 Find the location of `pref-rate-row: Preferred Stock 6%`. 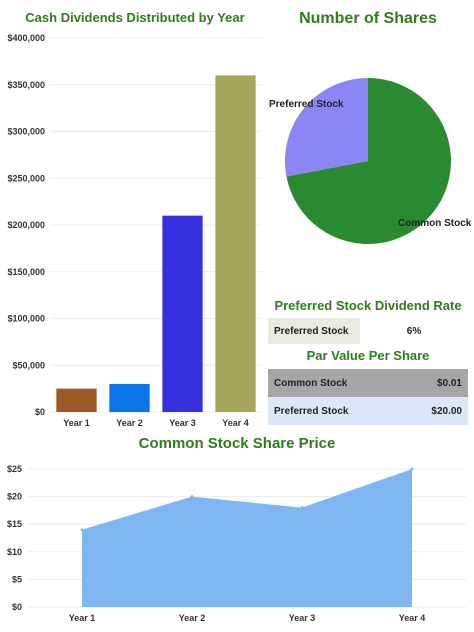

pref-rate-row: Preferred Stock 6% is located at coordinates (368, 331).